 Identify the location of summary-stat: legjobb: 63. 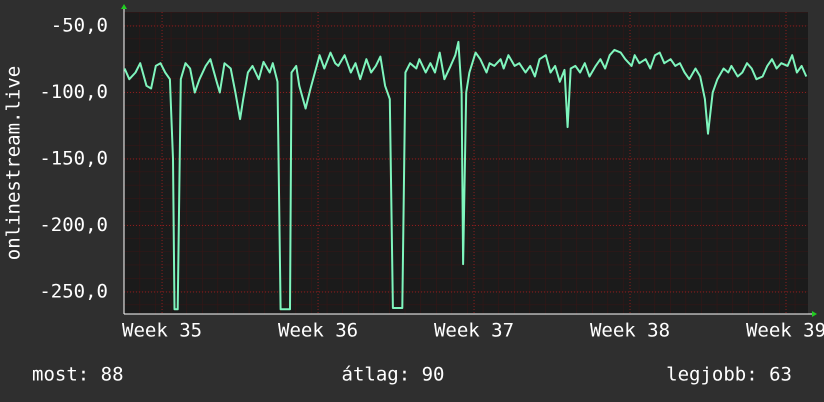
(729, 375).